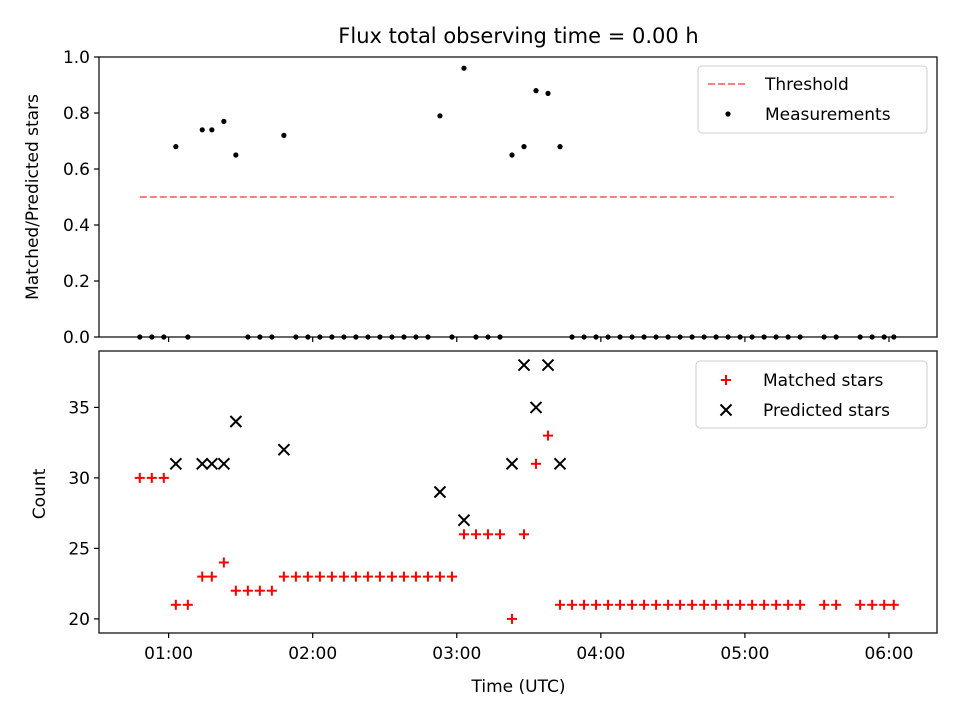 Image resolution: width=960 pixels, height=720 pixels. I want to click on bottom-y-tick-label: 30, so click(79, 479).